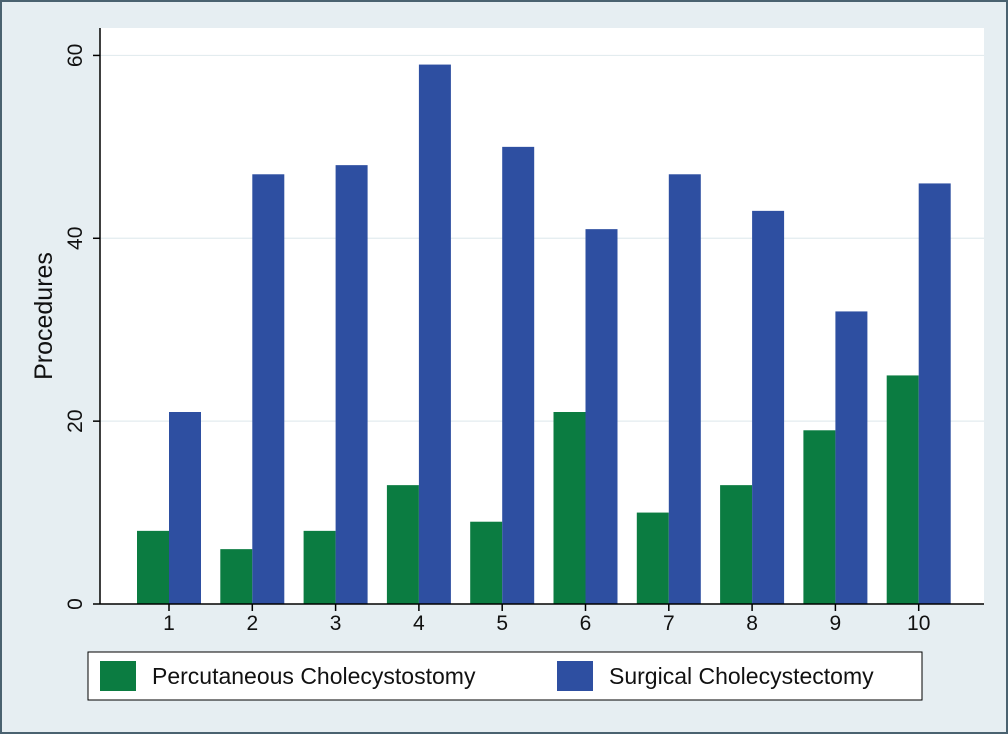 Image resolution: width=1008 pixels, height=736 pixels. Describe the element at coordinates (336, 623) in the screenshot. I see `x-tick-label-3: 3` at that location.